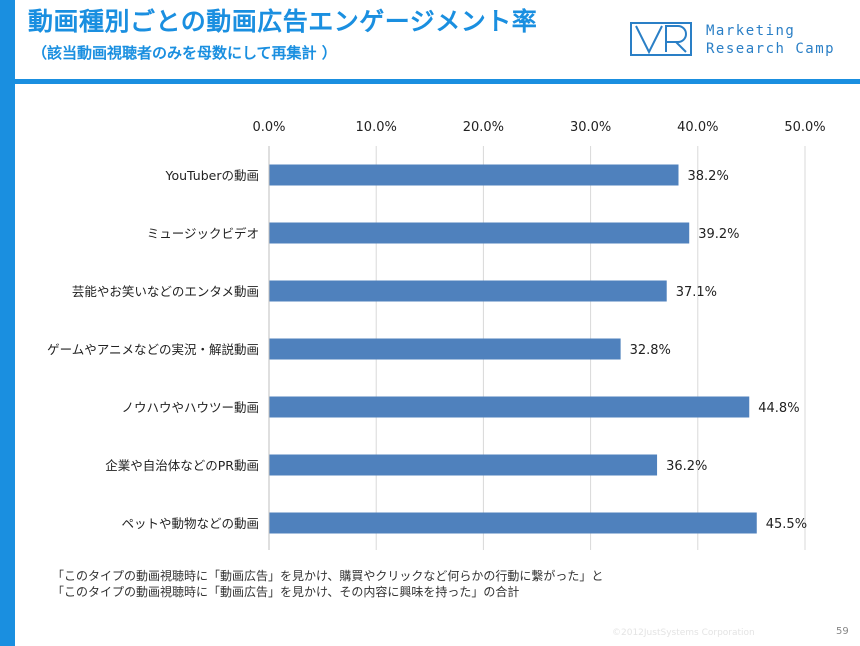 This screenshot has width=860, height=646. I want to click on header-divider, so click(437, 81).